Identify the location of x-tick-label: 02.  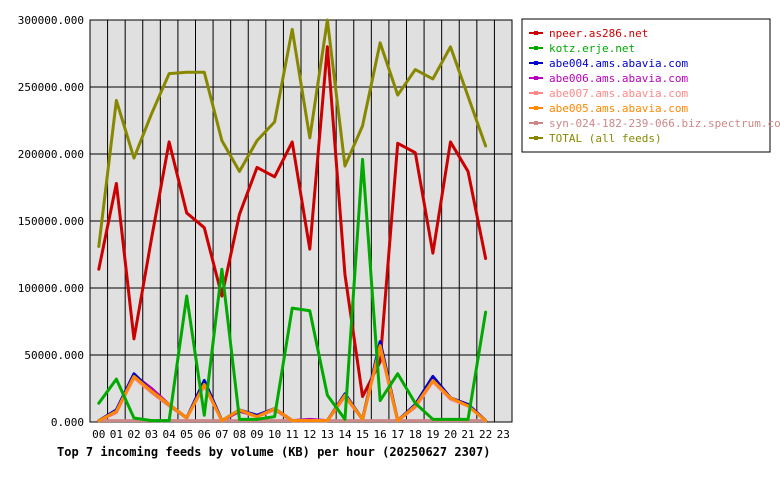
(133, 434).